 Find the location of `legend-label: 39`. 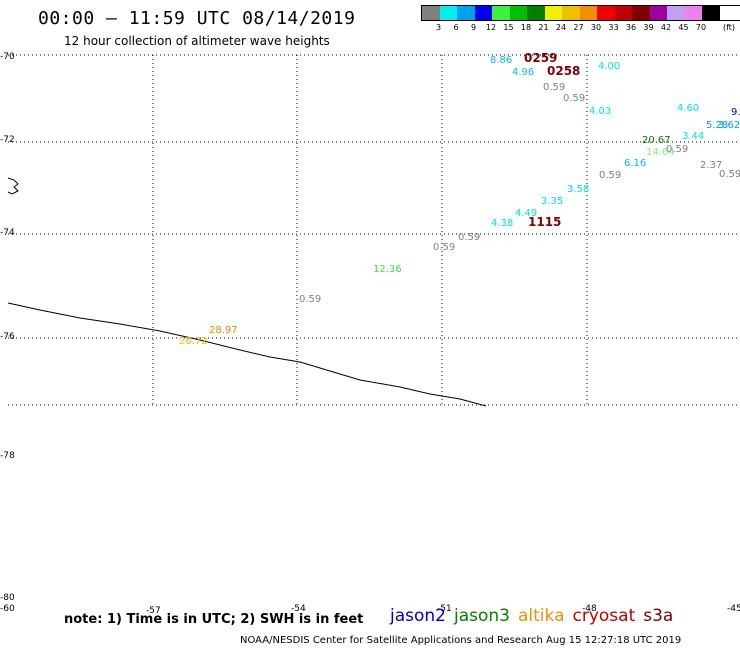

legend-label: 39 is located at coordinates (648, 27).